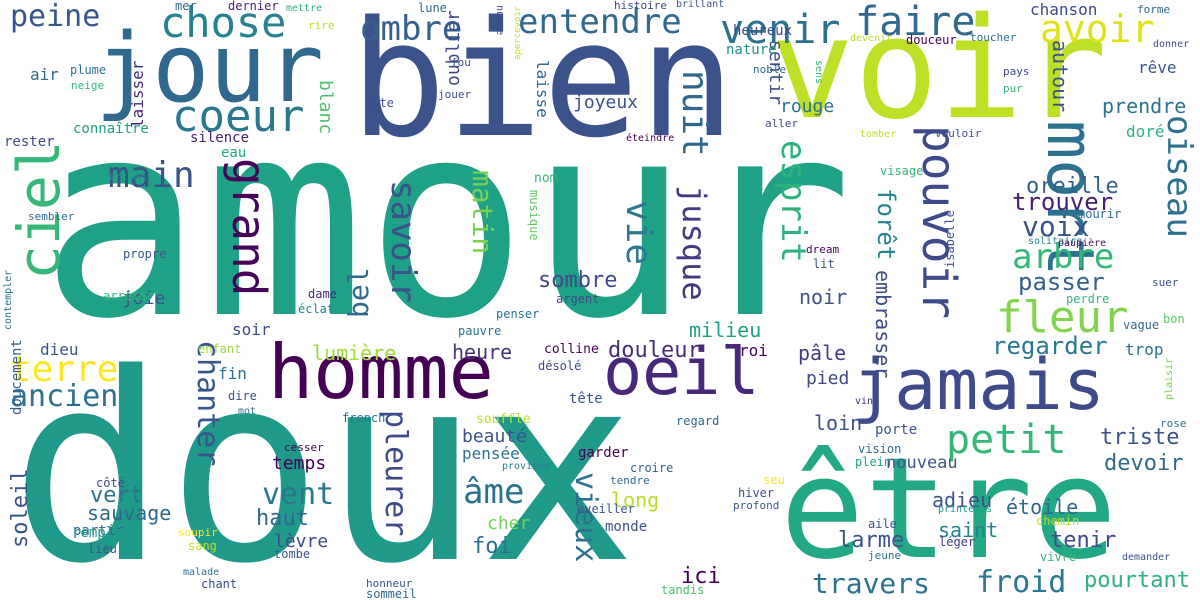 The image size is (1200, 600). Describe the element at coordinates (823, 297) in the screenshot. I see `word: noir` at that location.